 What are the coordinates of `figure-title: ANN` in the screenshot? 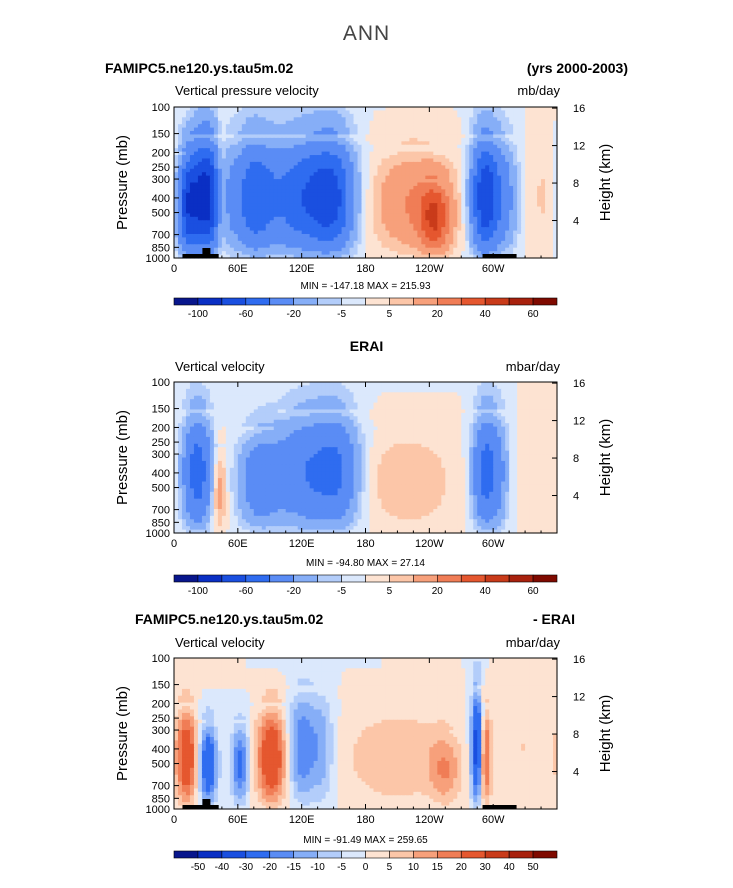 It's located at (366, 33).